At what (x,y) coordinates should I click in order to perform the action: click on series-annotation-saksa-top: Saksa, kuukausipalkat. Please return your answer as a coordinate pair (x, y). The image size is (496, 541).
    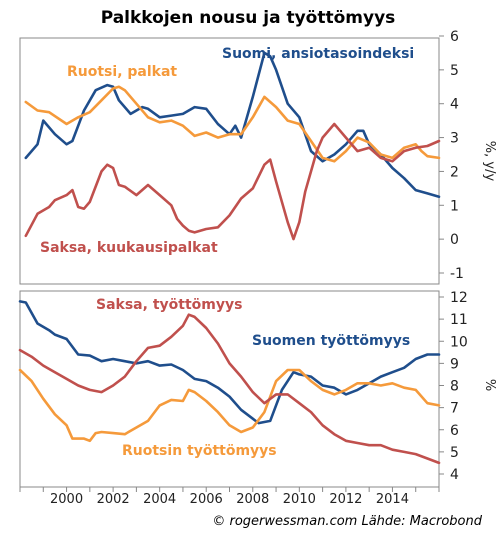
    Looking at the image, I should click on (129, 248).